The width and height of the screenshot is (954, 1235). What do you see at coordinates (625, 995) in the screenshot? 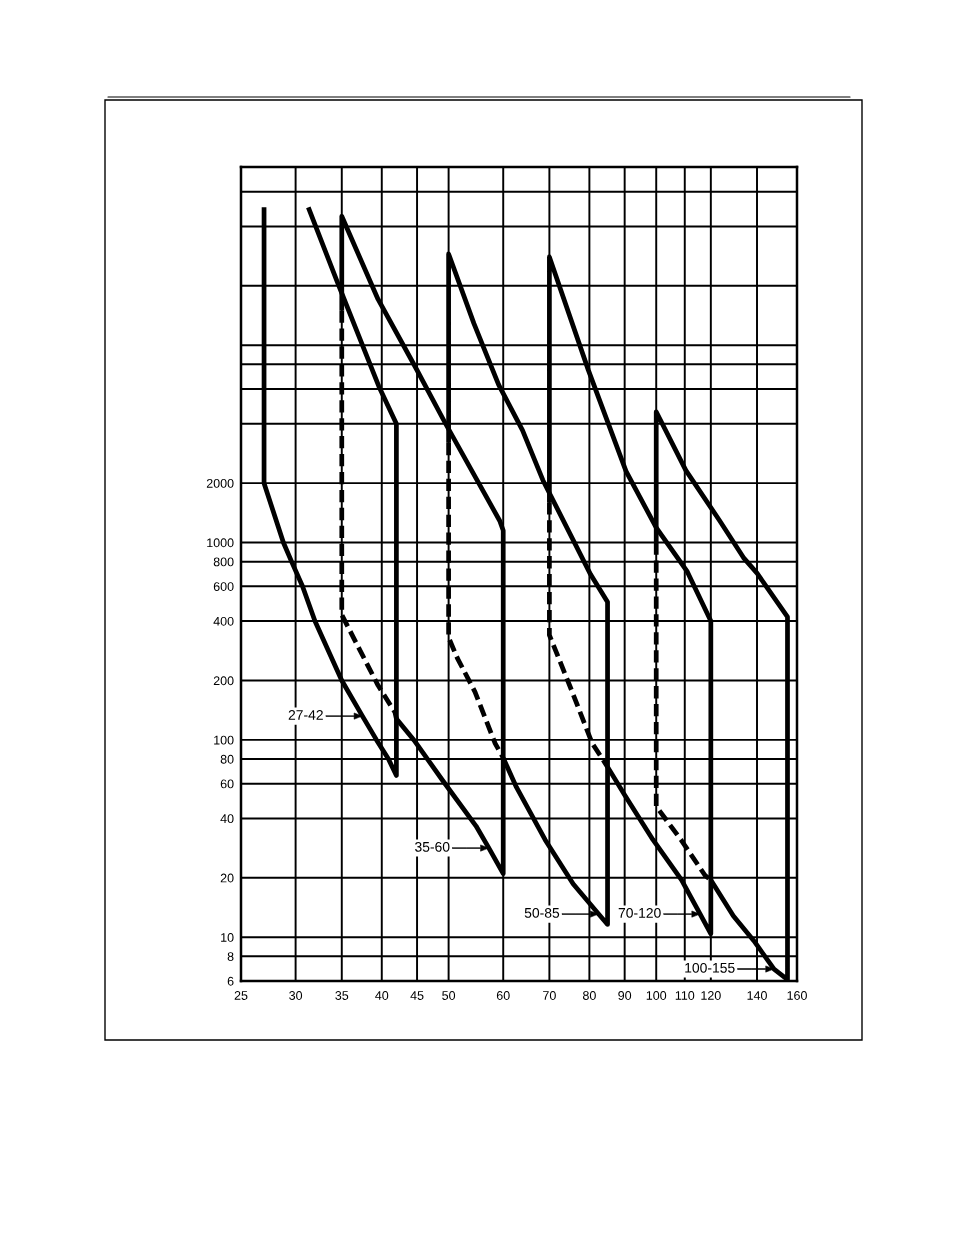
I see `x-tick-label: 90` at bounding box center [625, 995].